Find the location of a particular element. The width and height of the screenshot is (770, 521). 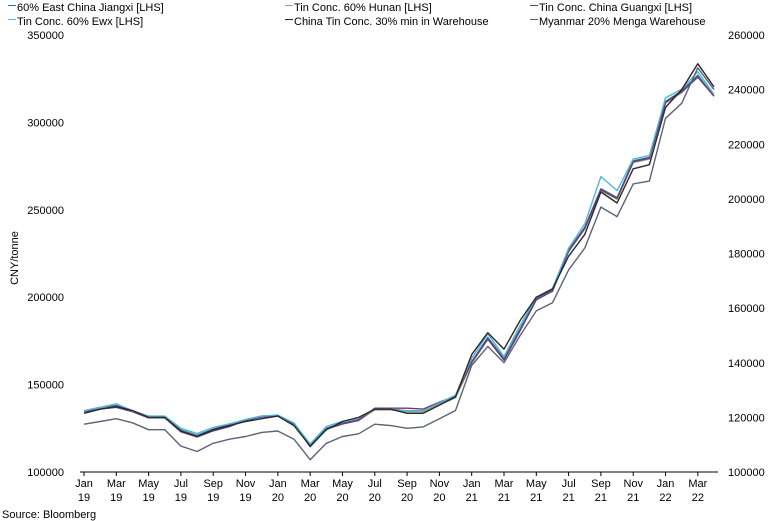

legend-swatch-hunan is located at coordinates (289, 5).